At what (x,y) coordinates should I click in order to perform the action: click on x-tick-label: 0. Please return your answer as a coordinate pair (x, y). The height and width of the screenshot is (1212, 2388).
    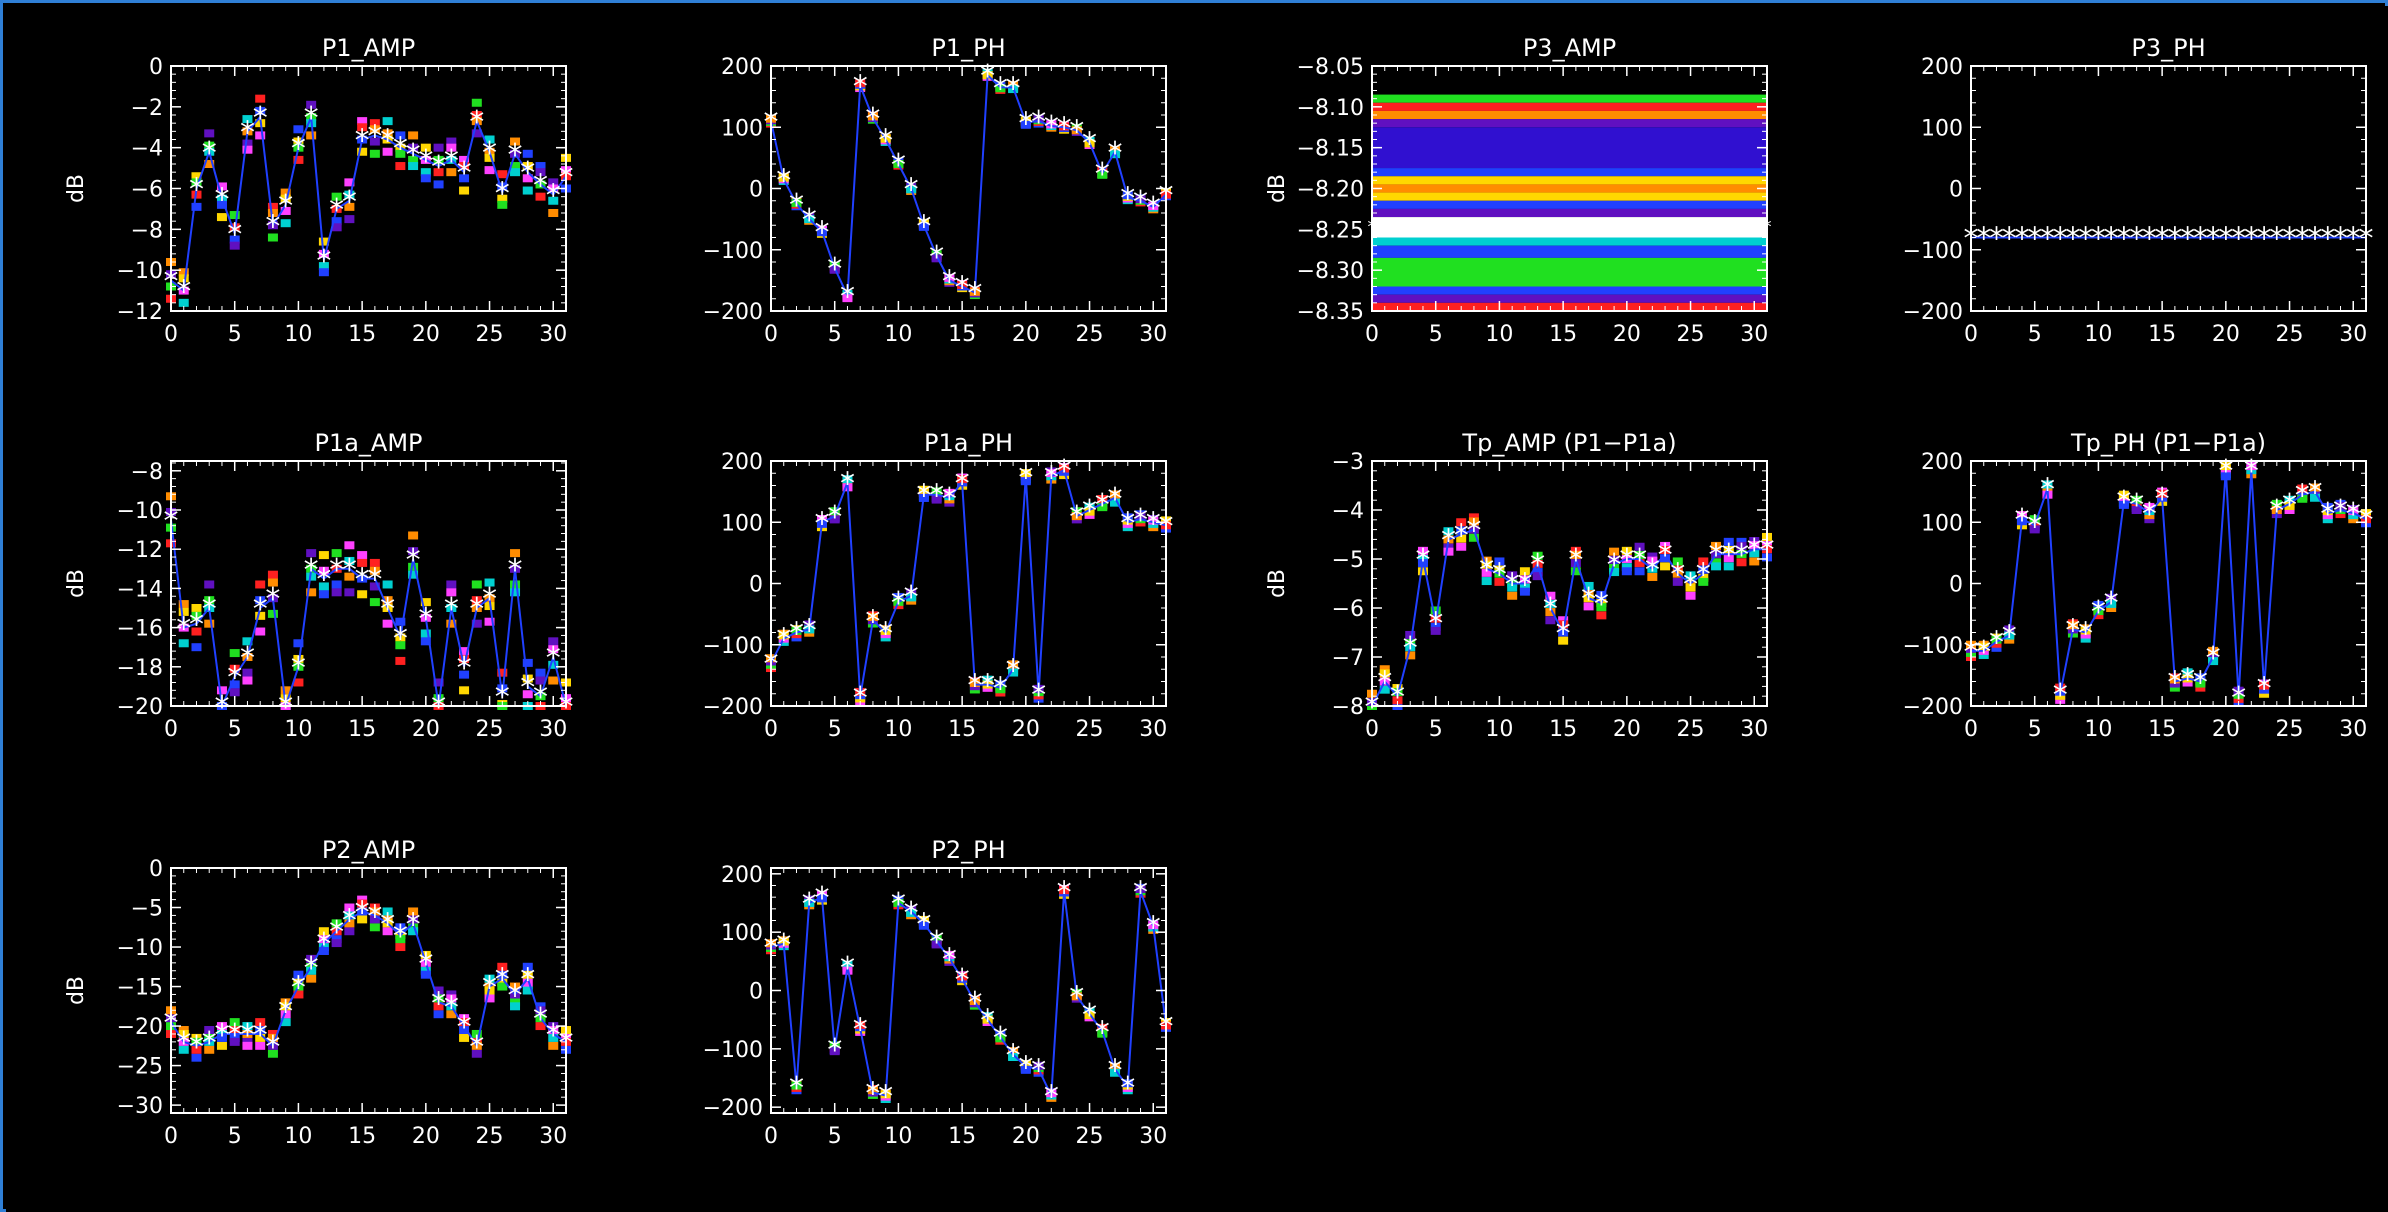
    Looking at the image, I should click on (171, 729).